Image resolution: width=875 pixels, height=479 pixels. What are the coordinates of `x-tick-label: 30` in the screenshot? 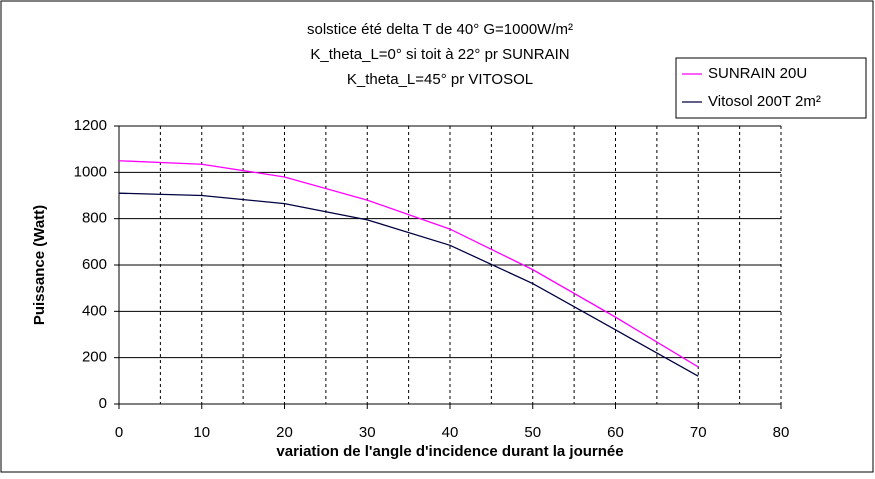 It's located at (367, 432).